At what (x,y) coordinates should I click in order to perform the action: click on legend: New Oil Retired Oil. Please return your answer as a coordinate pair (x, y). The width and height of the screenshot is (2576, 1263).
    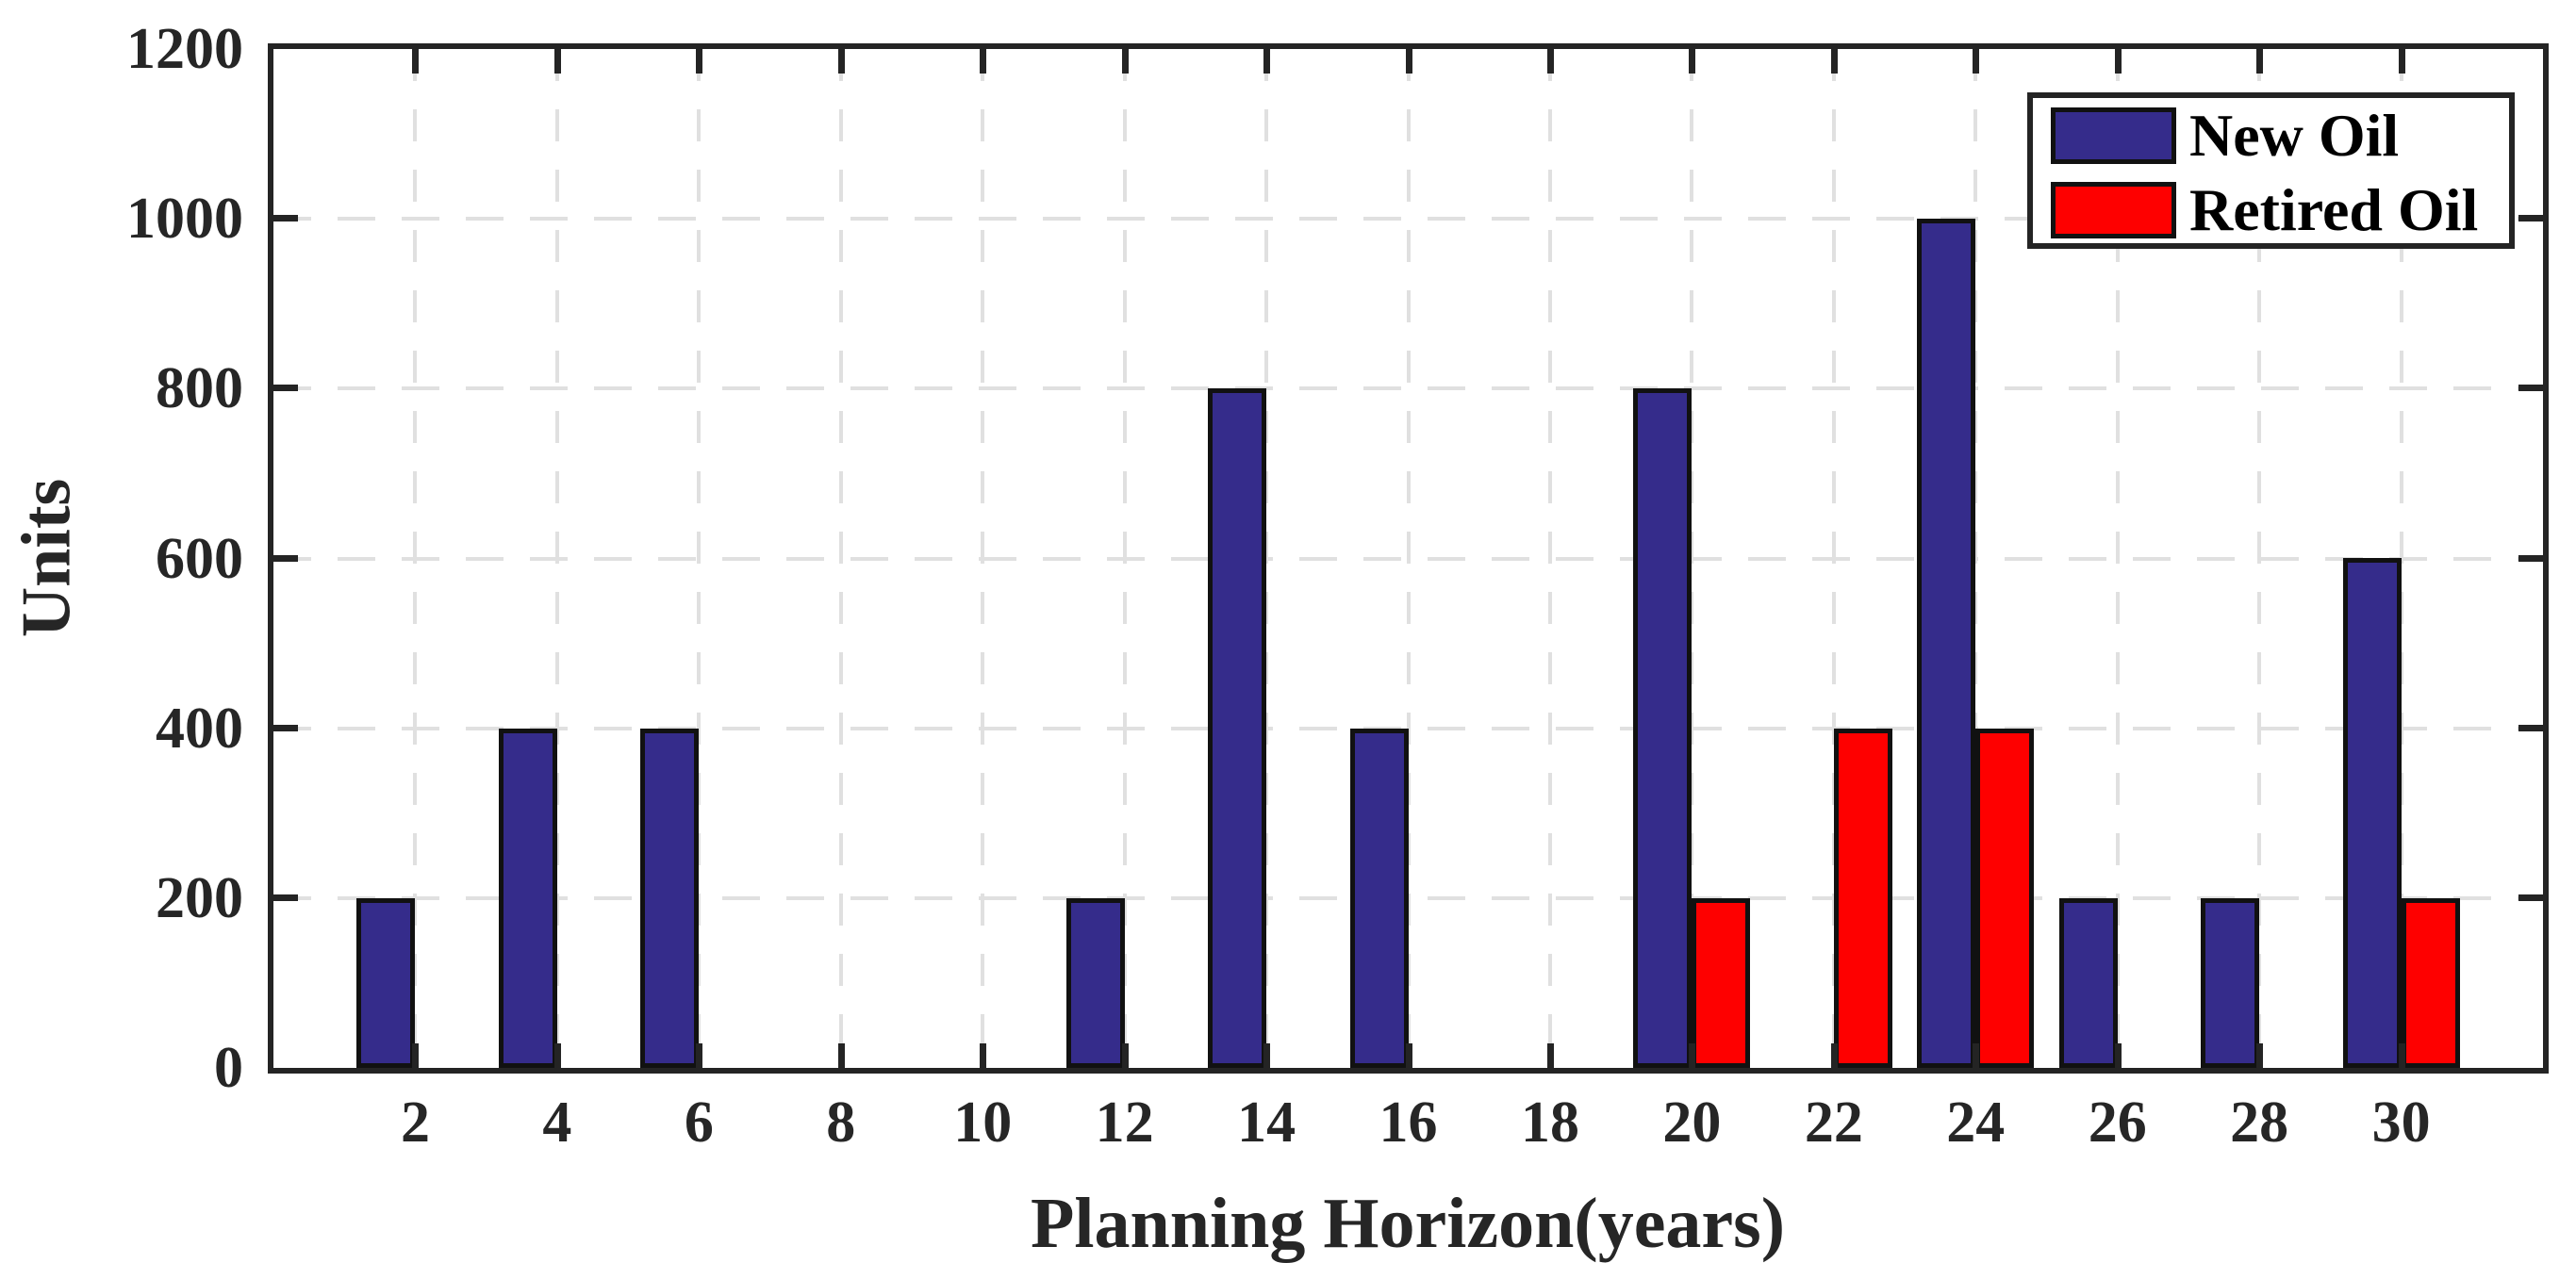
    Looking at the image, I should click on (2271, 171).